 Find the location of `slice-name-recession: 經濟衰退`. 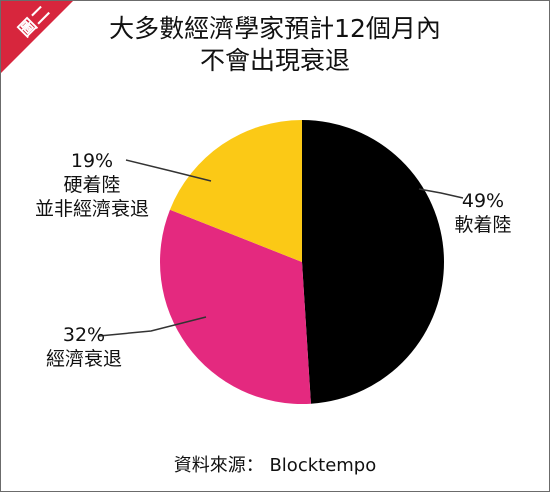

slice-name-recession: 經濟衰退 is located at coordinates (83, 359).